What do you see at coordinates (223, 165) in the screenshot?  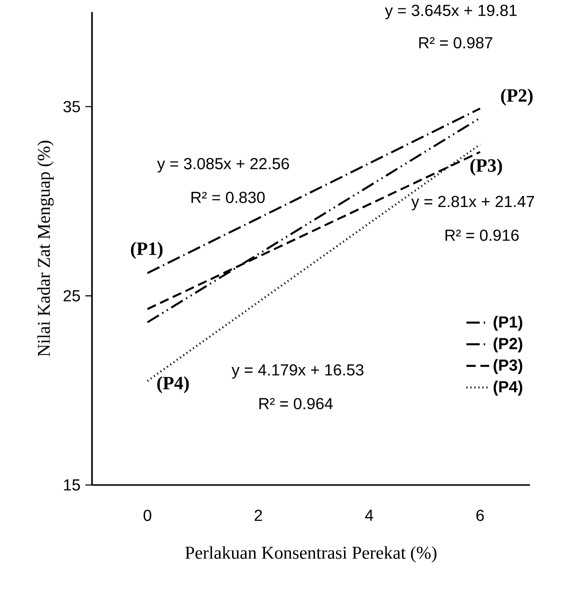 I see `annotation: y = 3.085x + 22.56` at bounding box center [223, 165].